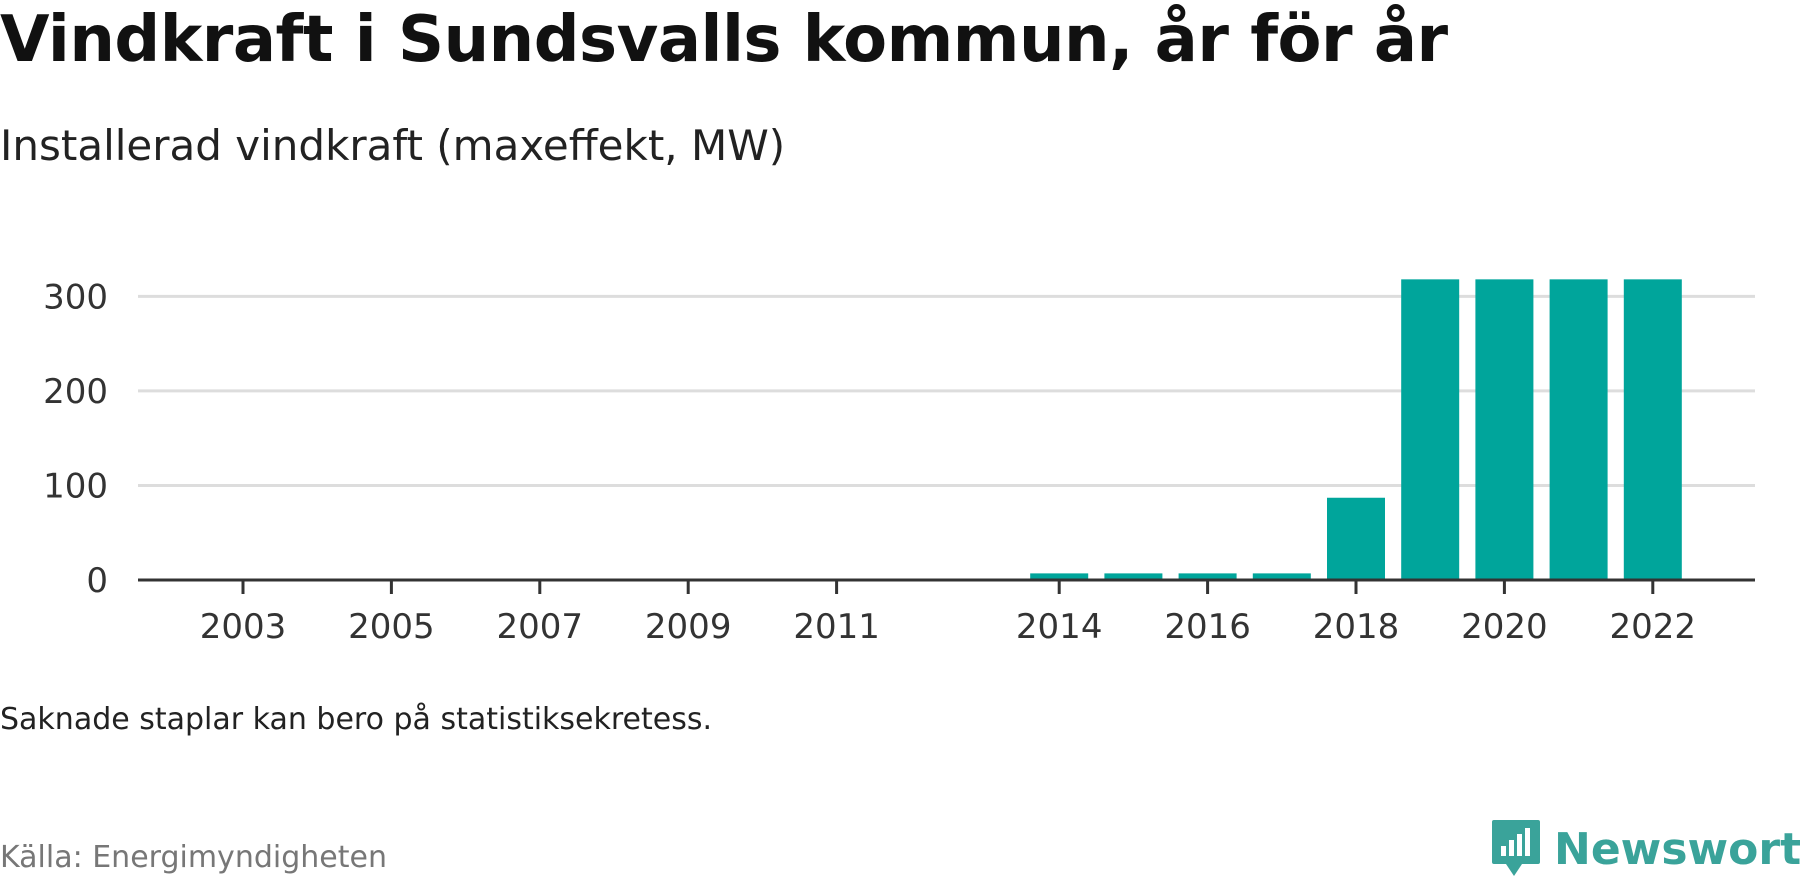 The height and width of the screenshot is (882, 1800). Describe the element at coordinates (193, 857) in the screenshot. I see `source-credit: Källa: Energimyndigheten` at that location.